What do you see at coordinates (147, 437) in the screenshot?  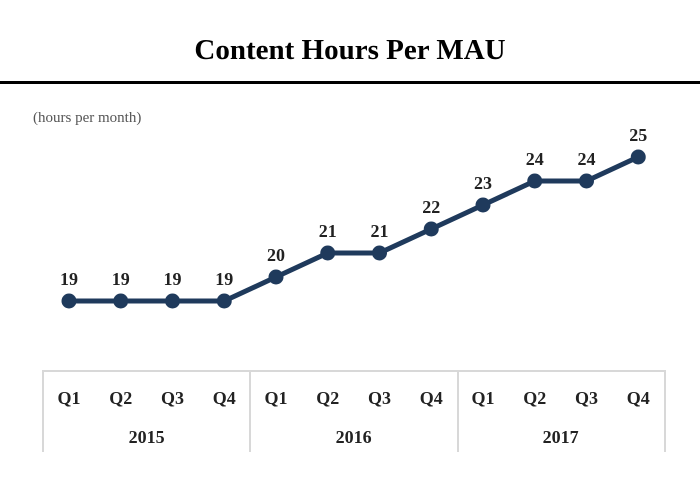 I see `x-group-label: 2015` at bounding box center [147, 437].